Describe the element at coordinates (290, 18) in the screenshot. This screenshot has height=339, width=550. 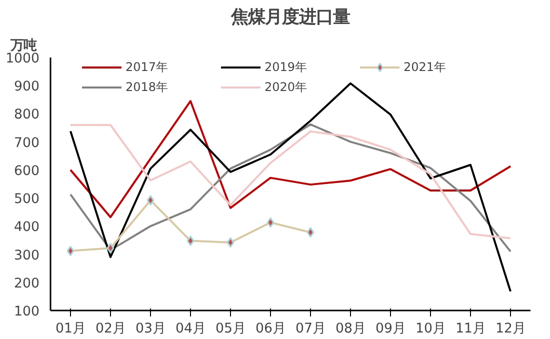
I see `chart-title: 焦煤月度进口量` at that location.